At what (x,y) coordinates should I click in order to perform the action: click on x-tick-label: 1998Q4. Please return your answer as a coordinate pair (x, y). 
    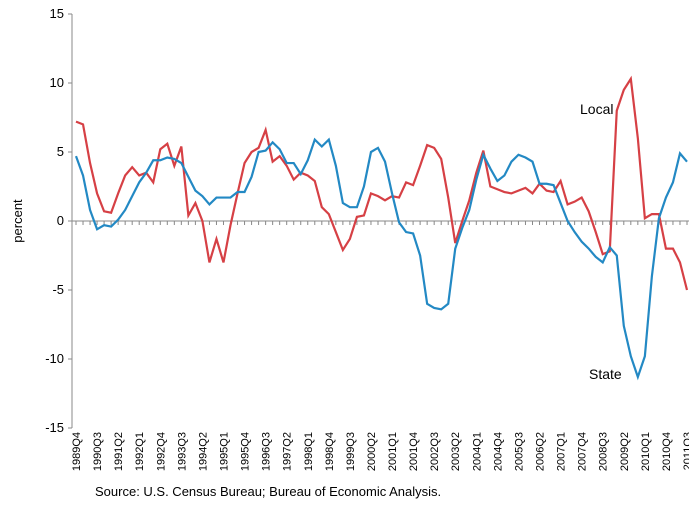
    Looking at the image, I should click on (330, 451).